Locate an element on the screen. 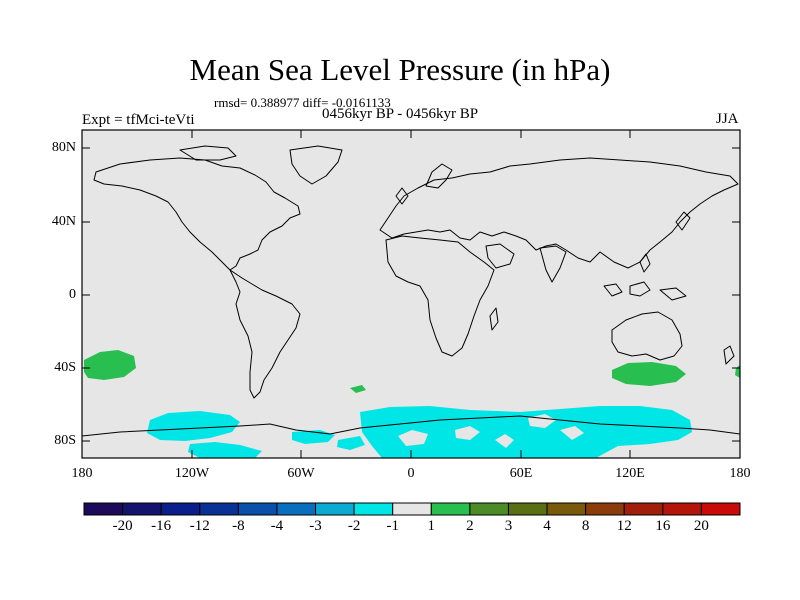 The width and height of the screenshot is (800, 600). lon-label: 60W is located at coordinates (301, 473).